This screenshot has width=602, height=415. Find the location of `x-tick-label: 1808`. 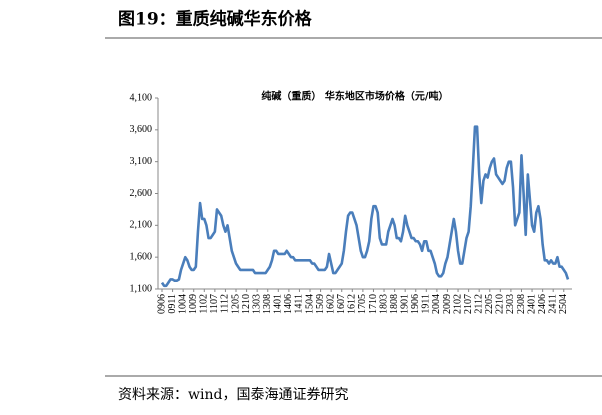

x-tick-label: 1808 is located at coordinates (394, 304).